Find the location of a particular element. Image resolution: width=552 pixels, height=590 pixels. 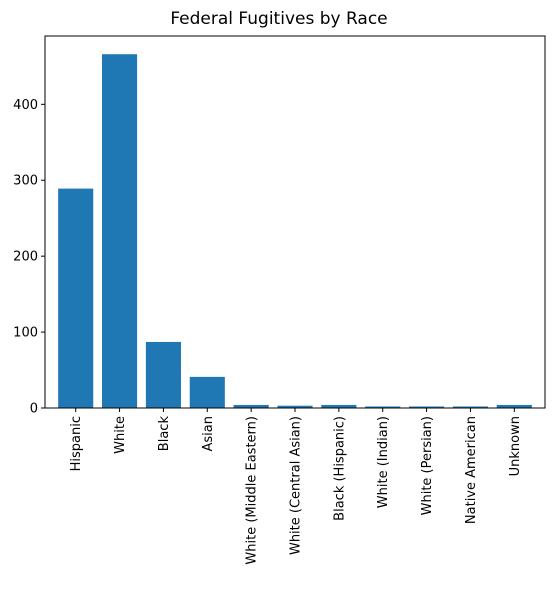

x-tick-label: Asian is located at coordinates (208, 433).